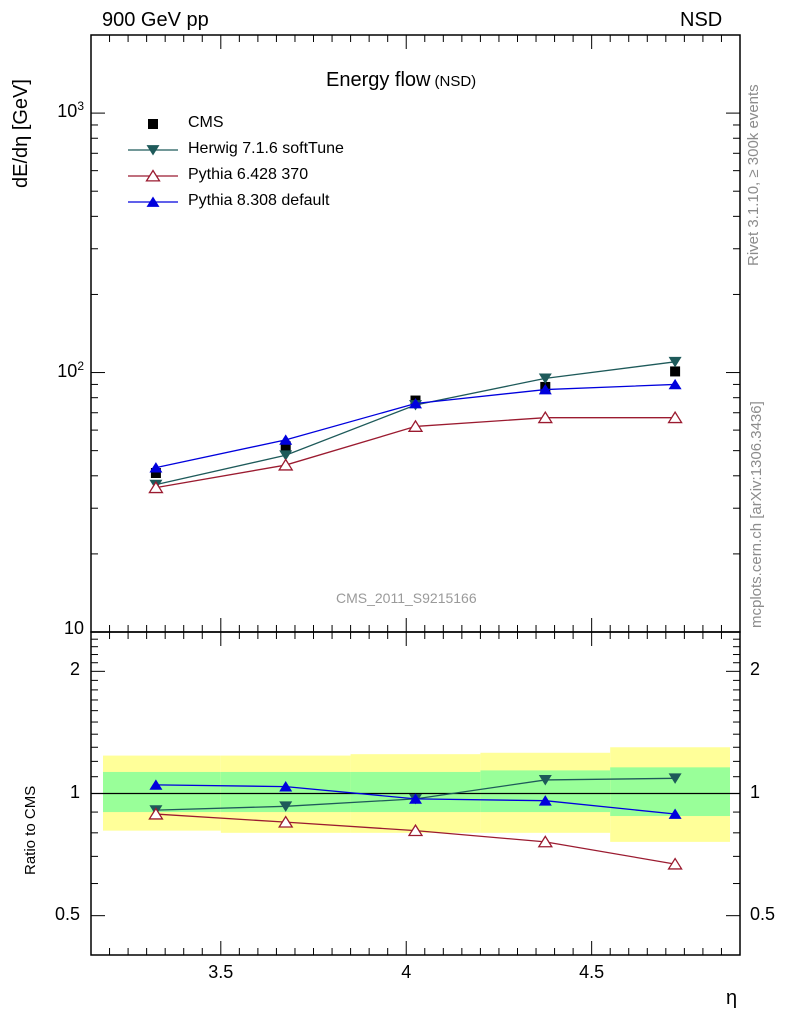 This screenshot has width=786, height=1024. I want to click on ratio-y-tick-label-right: 2, so click(755, 669).